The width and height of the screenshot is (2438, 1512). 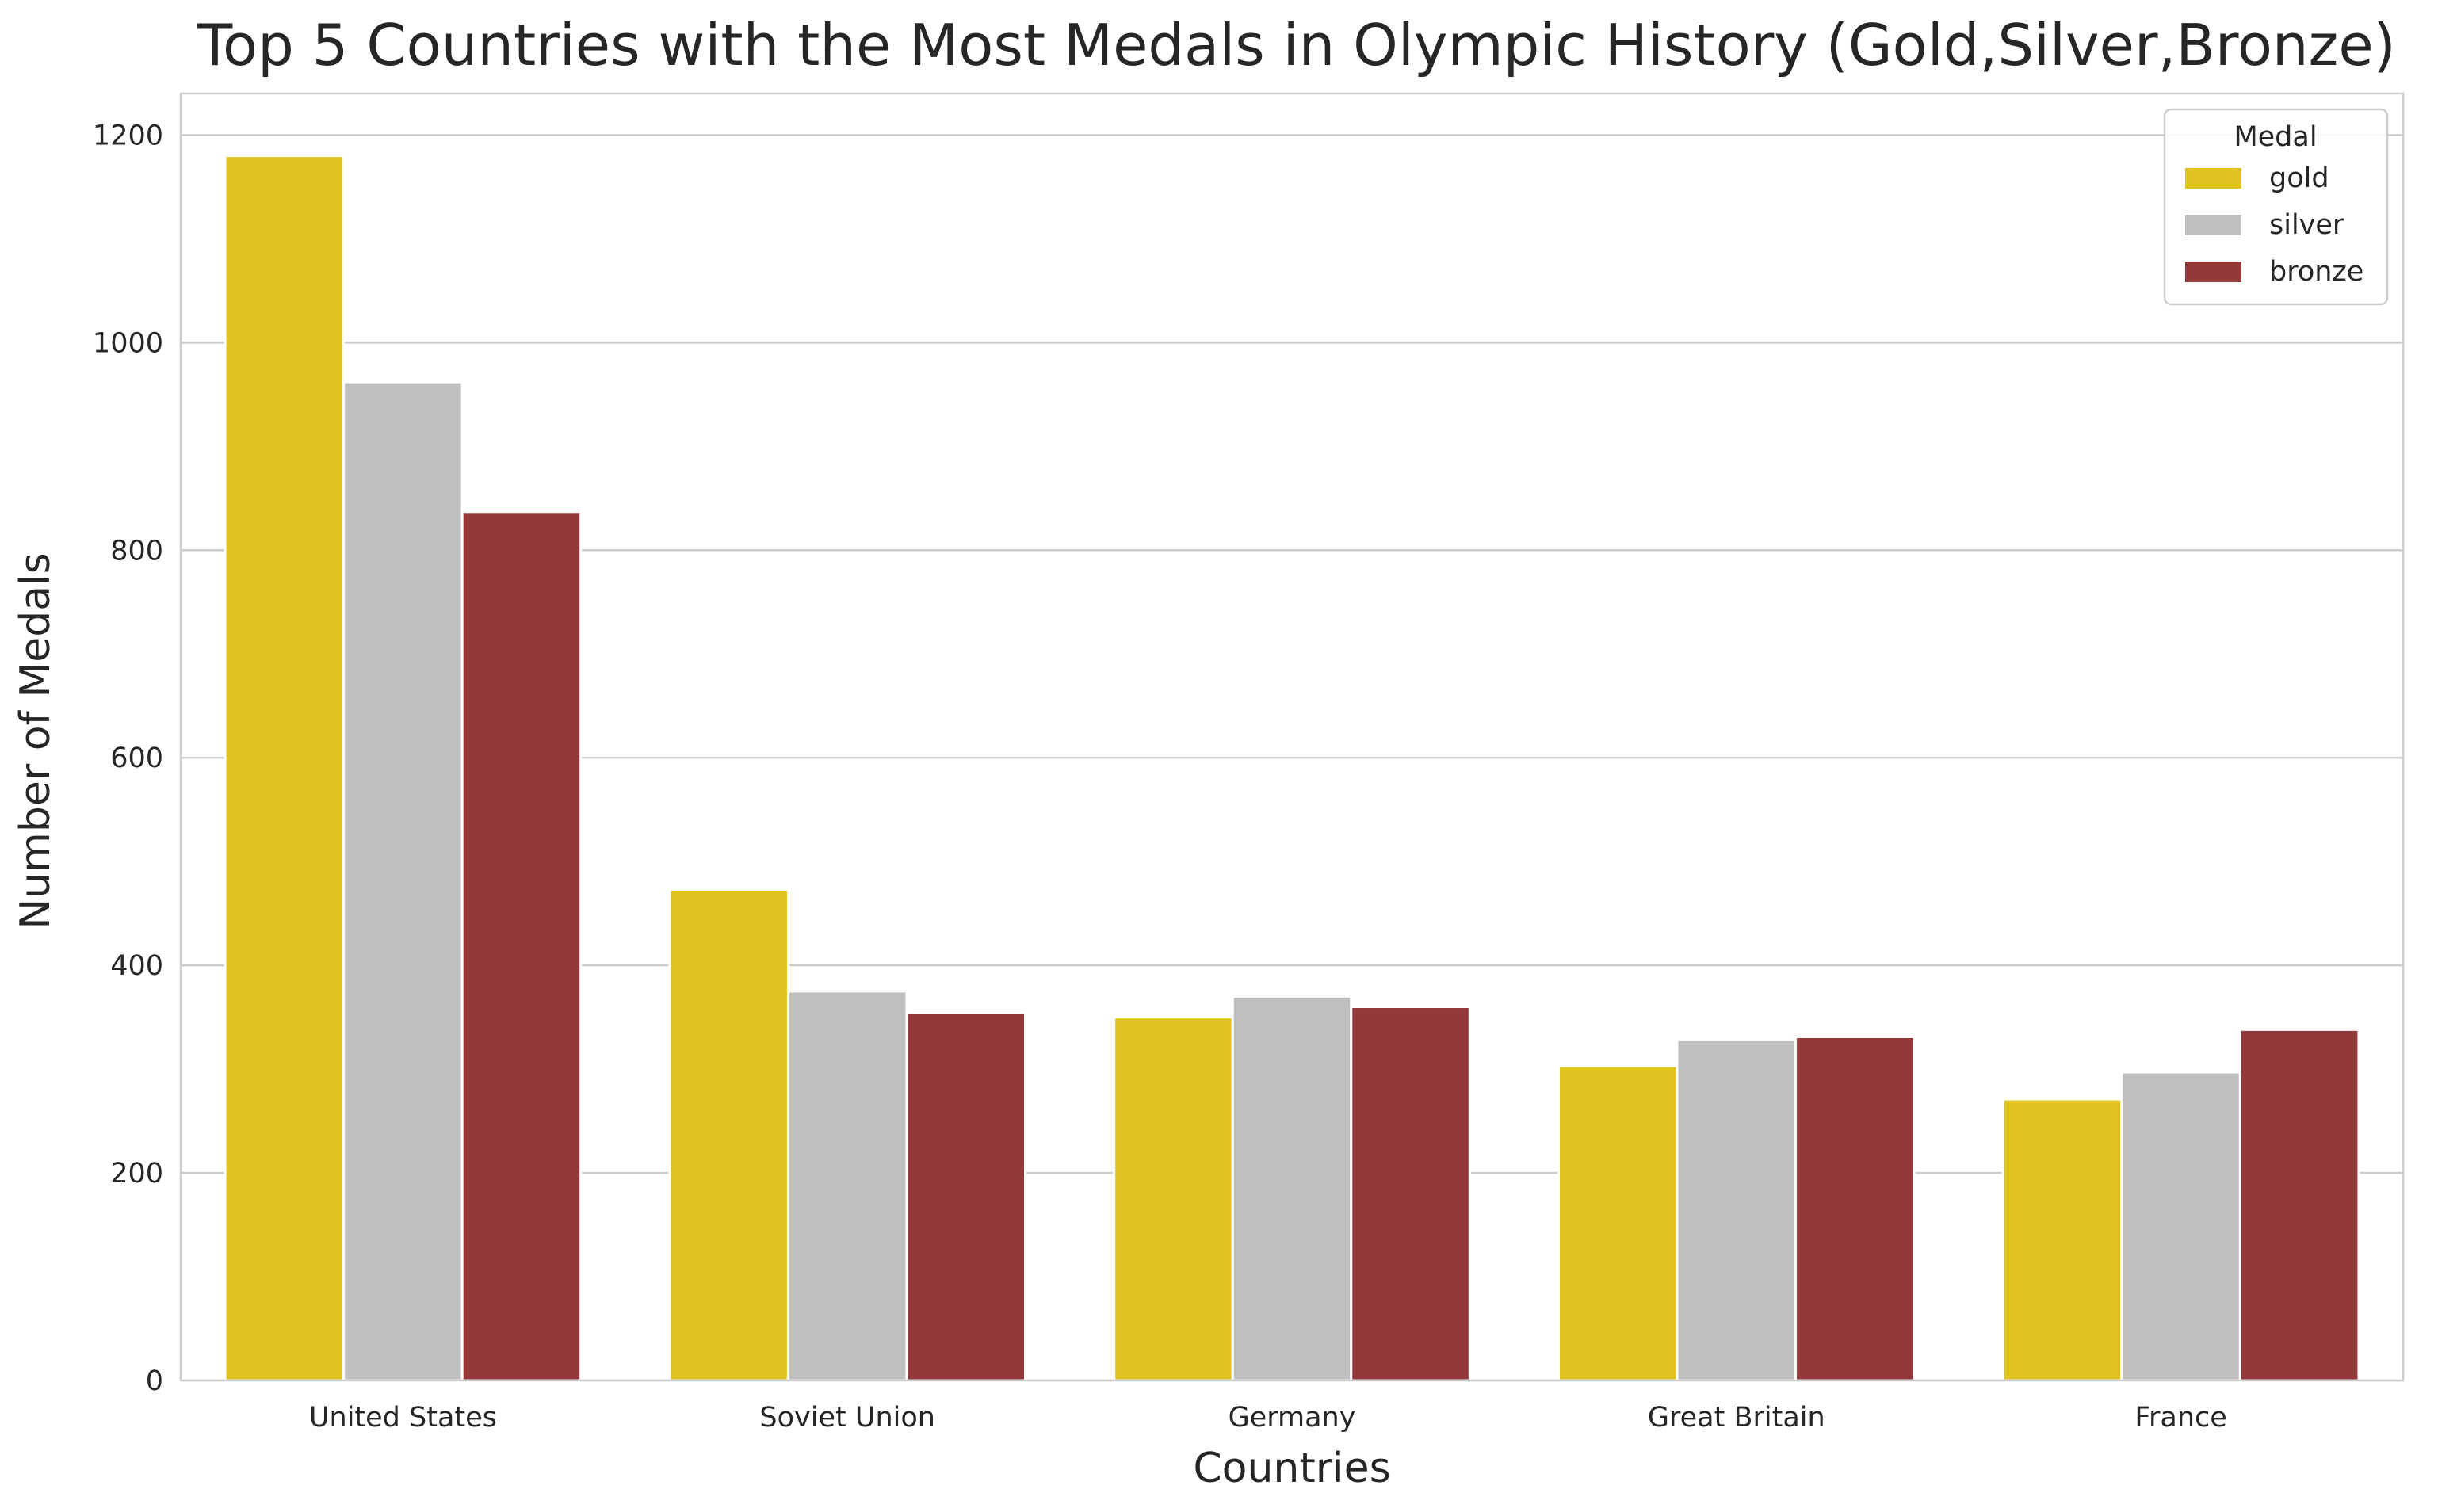 I want to click on y-tick-label: 0, so click(x=155, y=1381).